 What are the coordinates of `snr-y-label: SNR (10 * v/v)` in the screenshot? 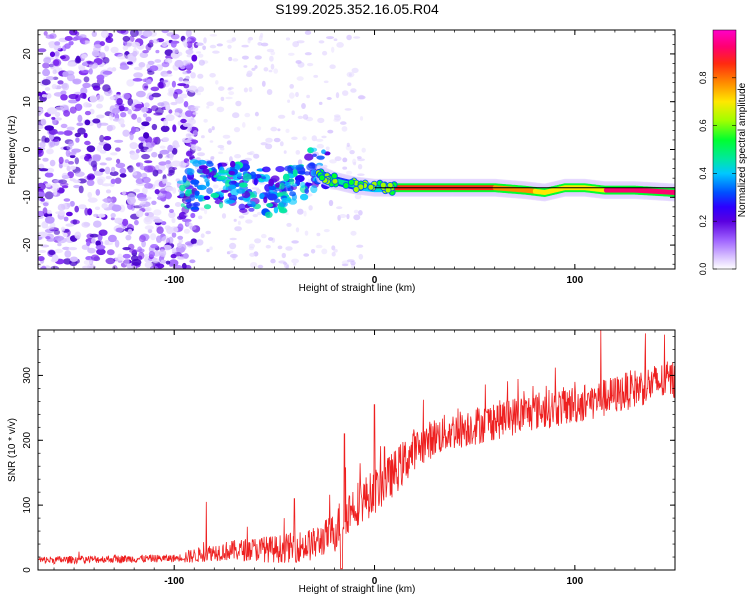 It's located at (12, 450).